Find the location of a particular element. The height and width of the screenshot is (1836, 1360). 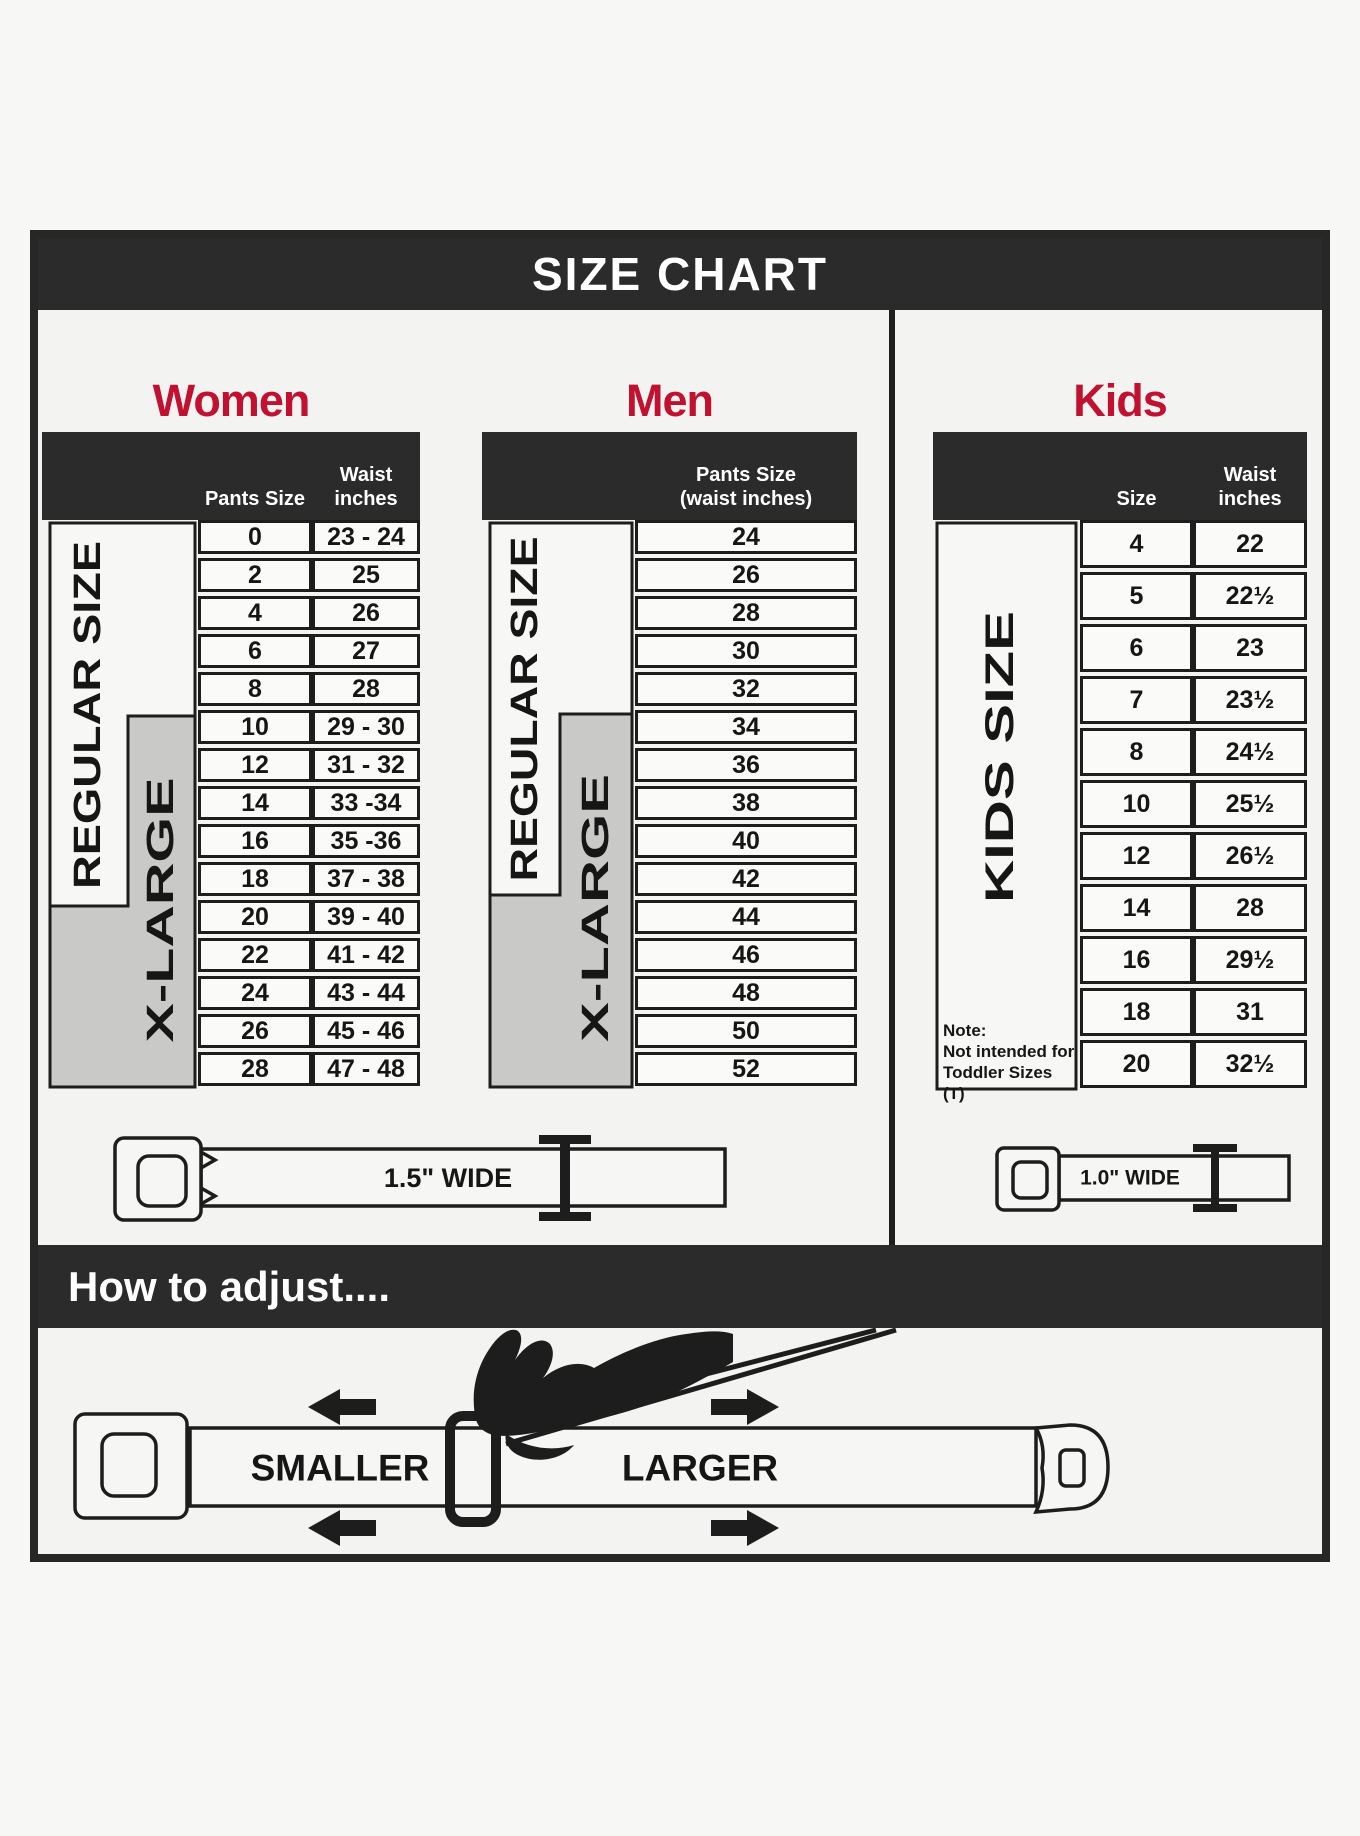

women-section-title: Women is located at coordinates (231, 400).